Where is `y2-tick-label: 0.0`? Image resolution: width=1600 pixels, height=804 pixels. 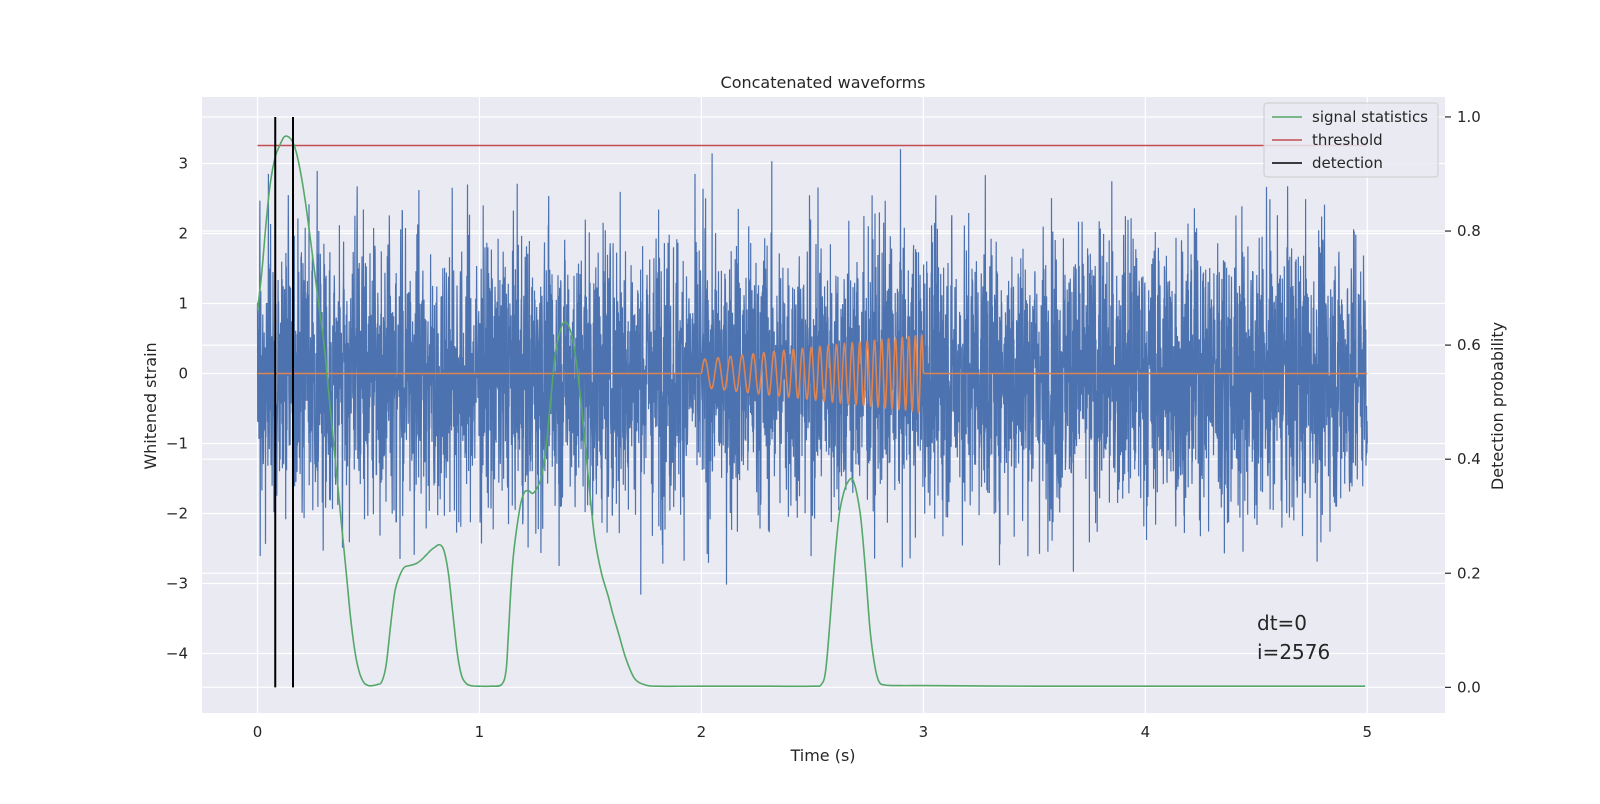 y2-tick-label: 0.0 is located at coordinates (1469, 687).